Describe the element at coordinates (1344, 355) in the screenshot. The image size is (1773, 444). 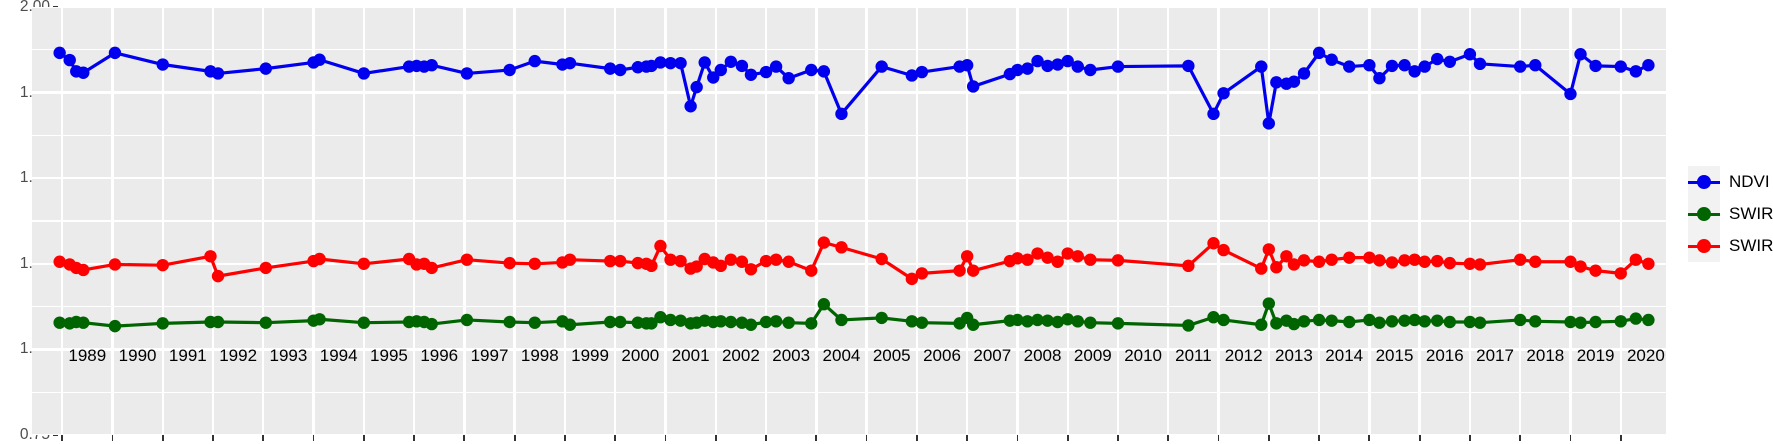
I see `x-axis-tick-label: 2014` at that location.